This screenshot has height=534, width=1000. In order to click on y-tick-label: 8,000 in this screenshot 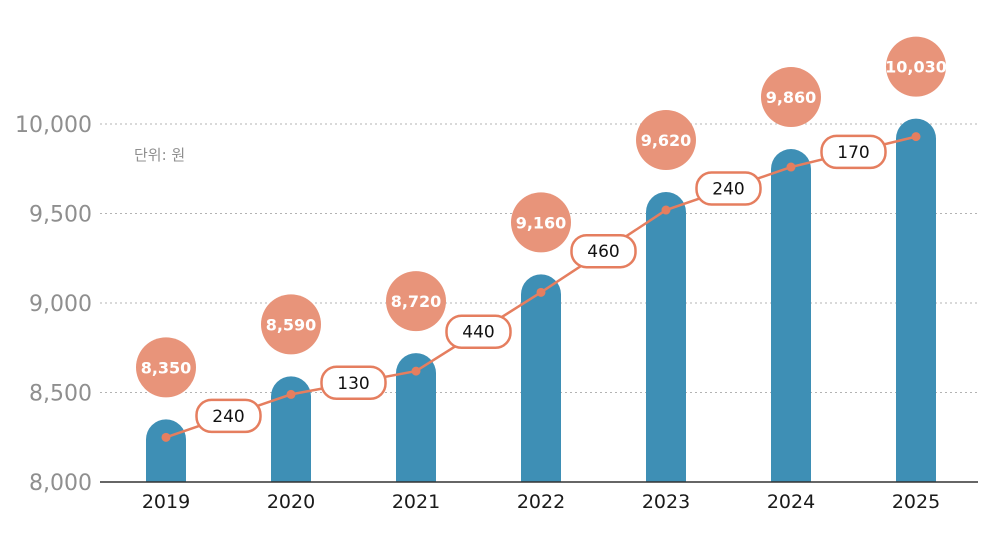, I will do `click(60, 483)`.